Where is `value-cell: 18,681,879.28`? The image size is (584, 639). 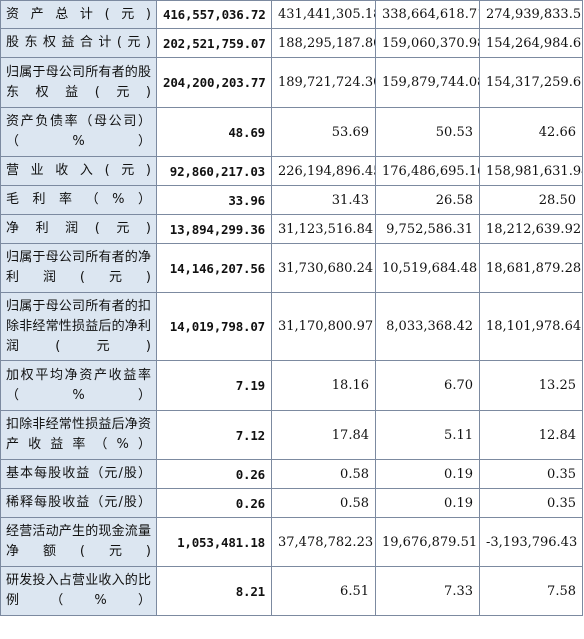 value-cell: 18,681,879.28 is located at coordinates (531, 268).